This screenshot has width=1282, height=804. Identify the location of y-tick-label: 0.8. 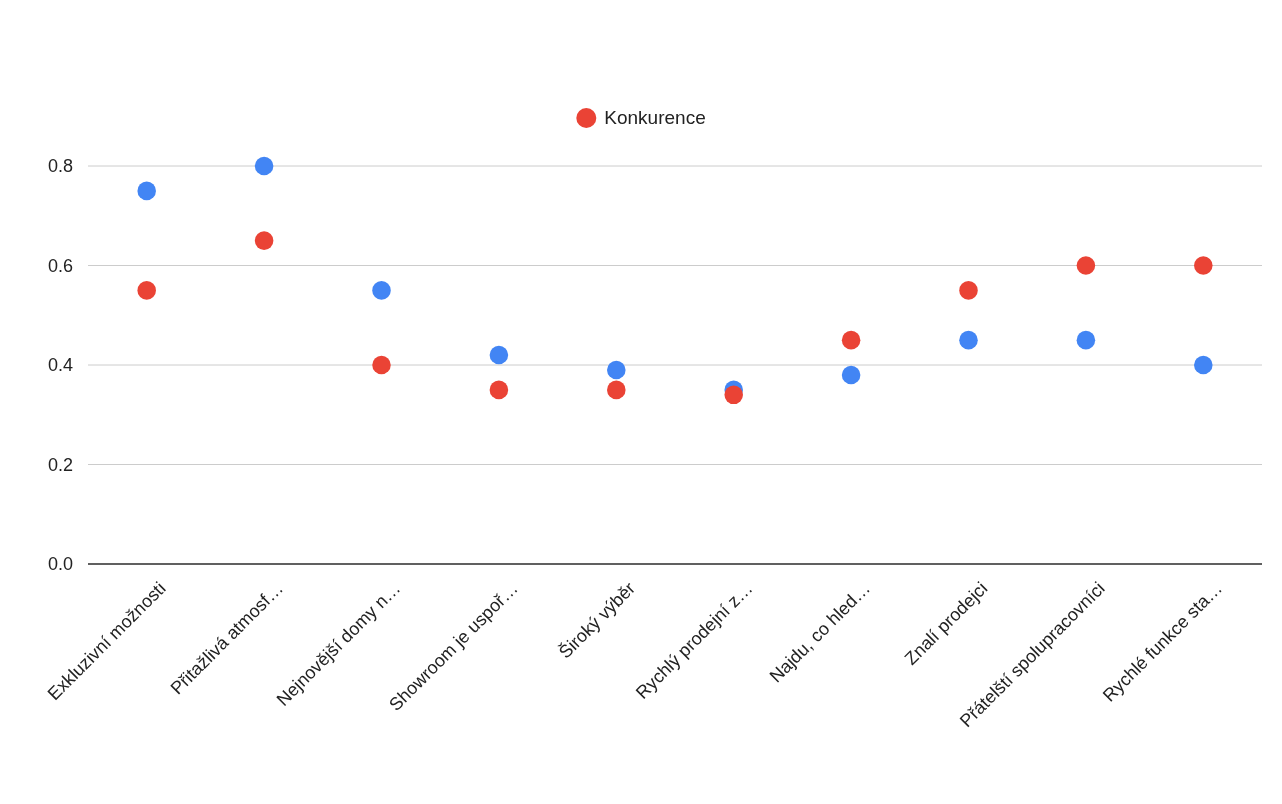
(61, 166).